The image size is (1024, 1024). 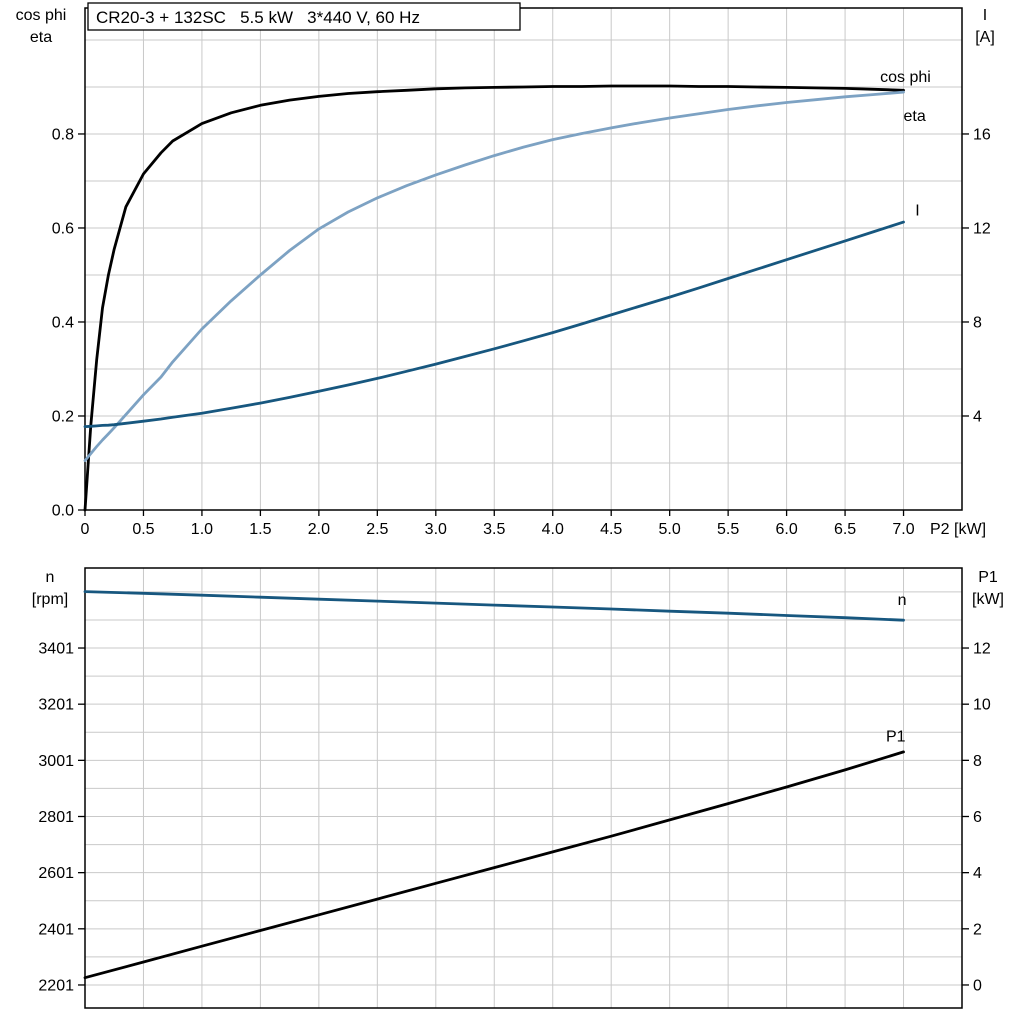 What do you see at coordinates (985, 37) in the screenshot?
I see `svg-text: [A]` at bounding box center [985, 37].